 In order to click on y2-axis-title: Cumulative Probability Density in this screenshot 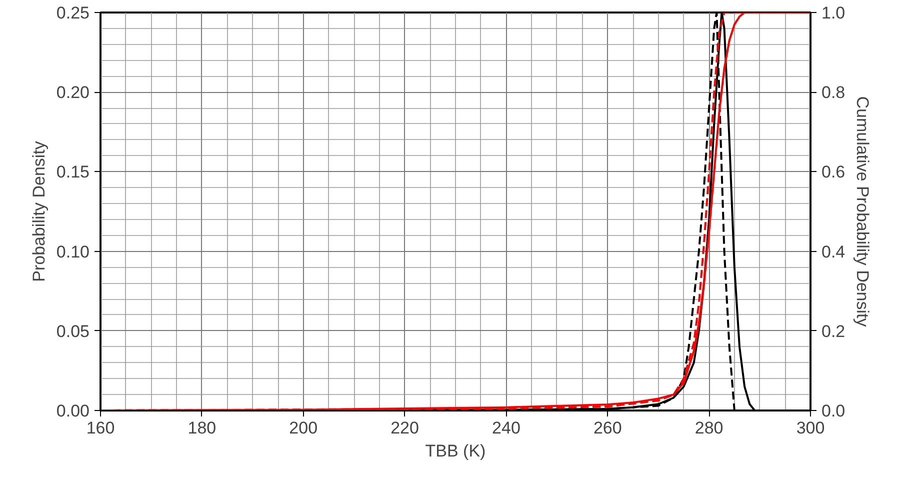, I will do `click(862, 212)`.